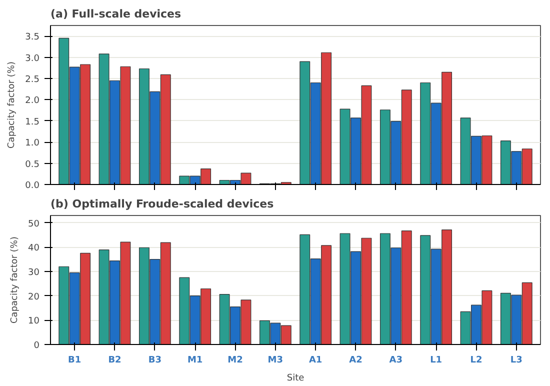 Image resolution: width=550 pixels, height=386 pixels. What do you see at coordinates (355, 361) in the screenshot?
I see `x-tick-label: A2` at bounding box center [355, 361].